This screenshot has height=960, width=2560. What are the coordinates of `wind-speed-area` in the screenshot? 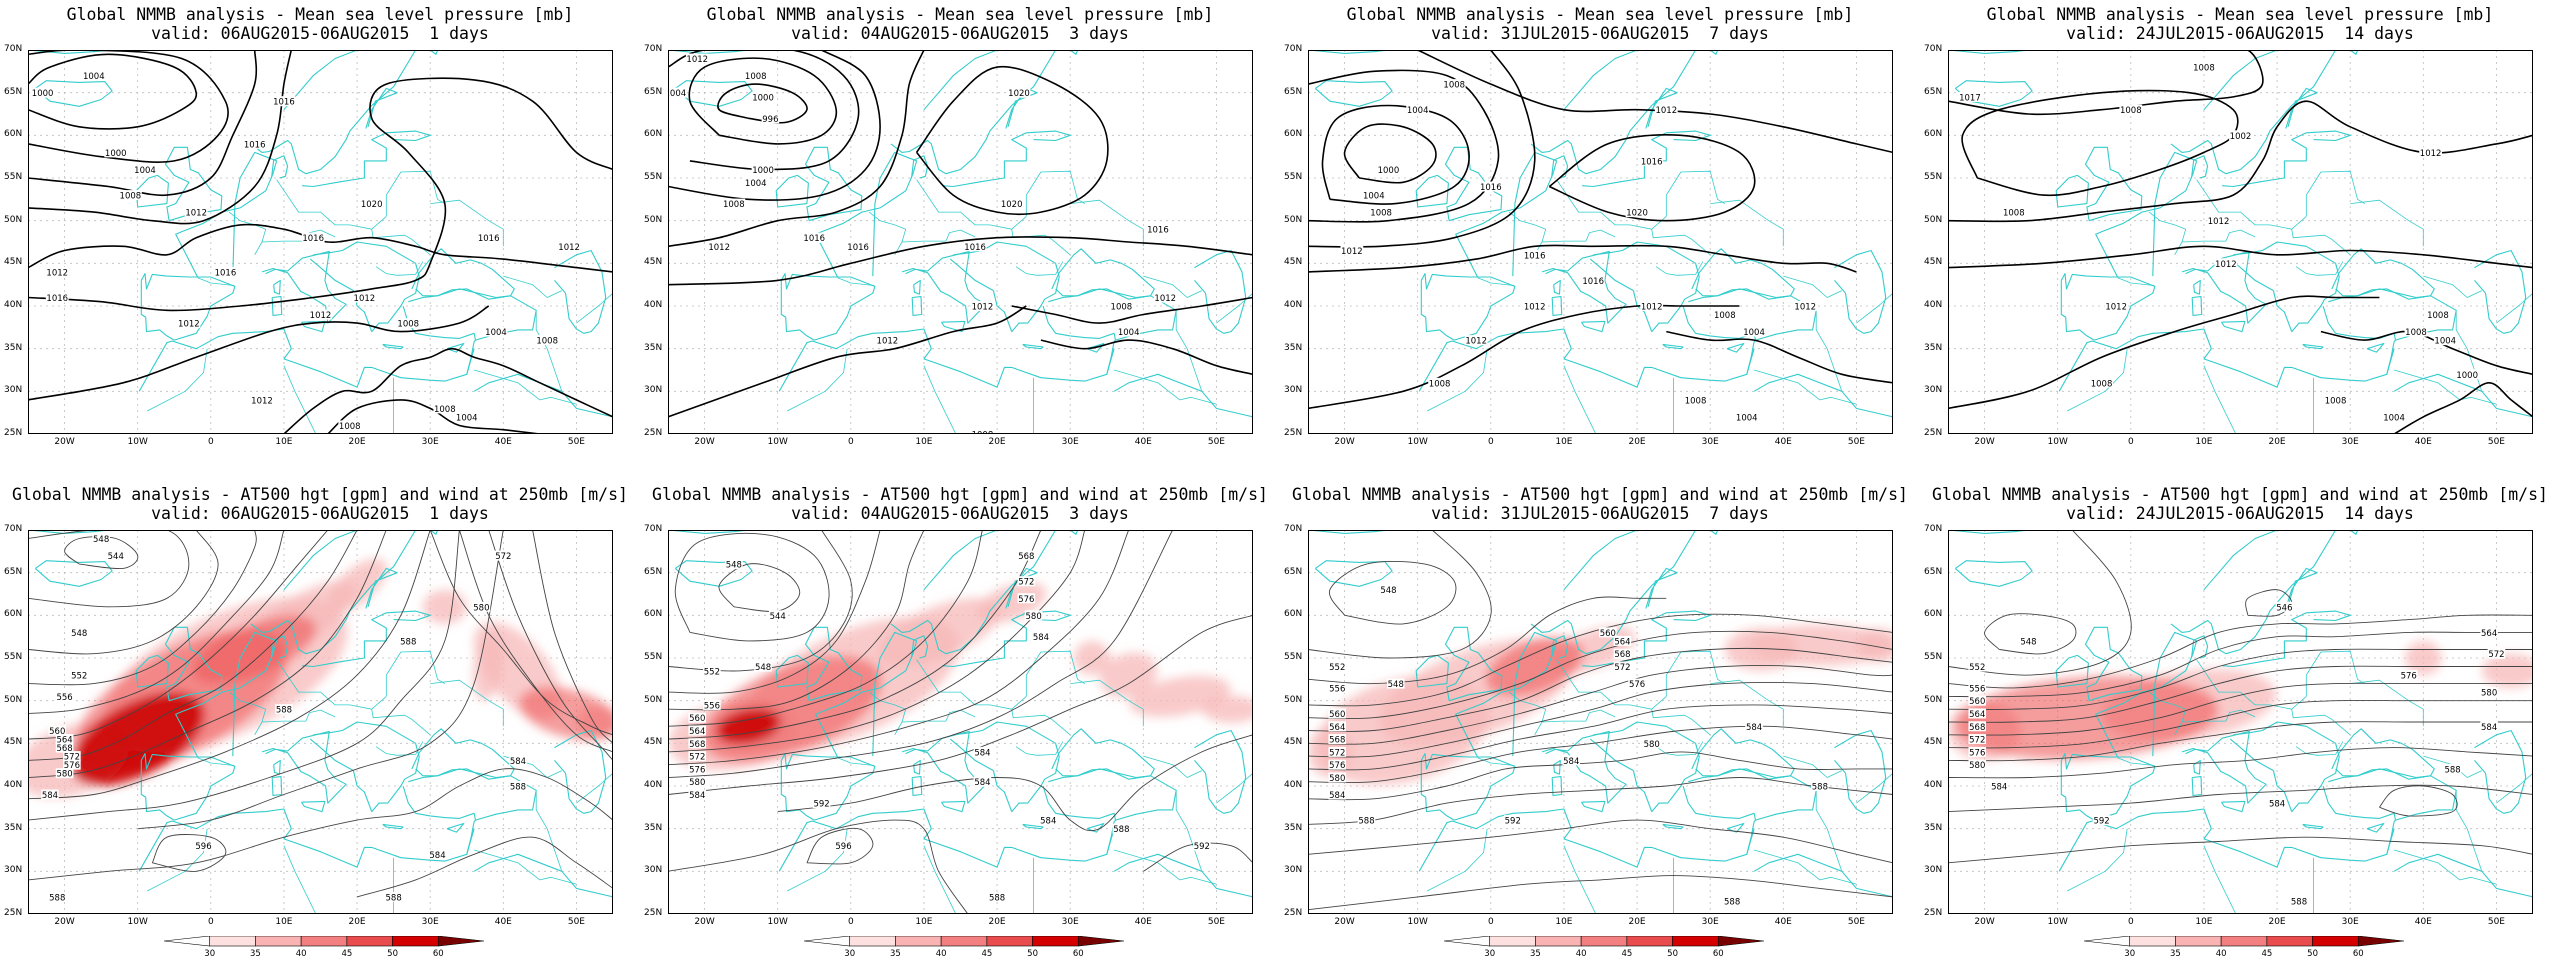 It's located at (1874, 645).